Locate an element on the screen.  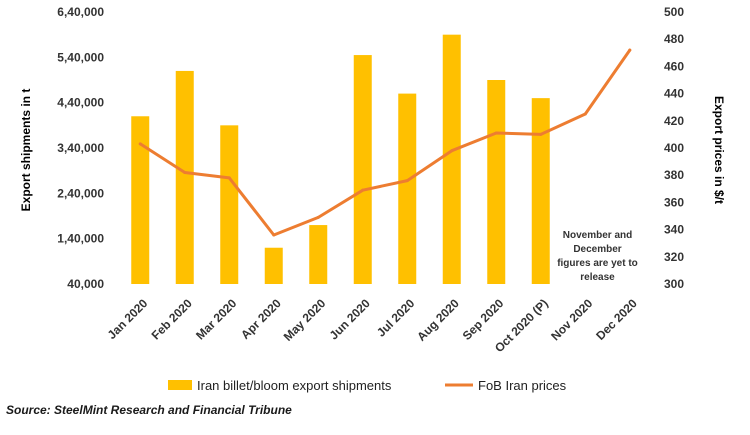
x-tick-label: Feb 2020 is located at coordinates (172, 319).